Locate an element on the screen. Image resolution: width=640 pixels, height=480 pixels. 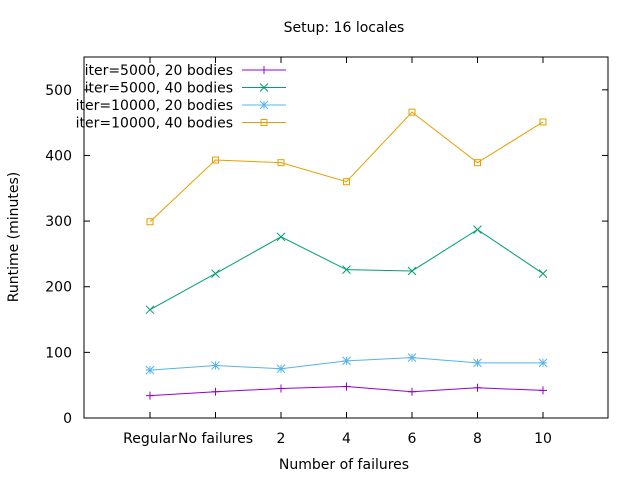
x-tick-label: 2 is located at coordinates (281, 439).